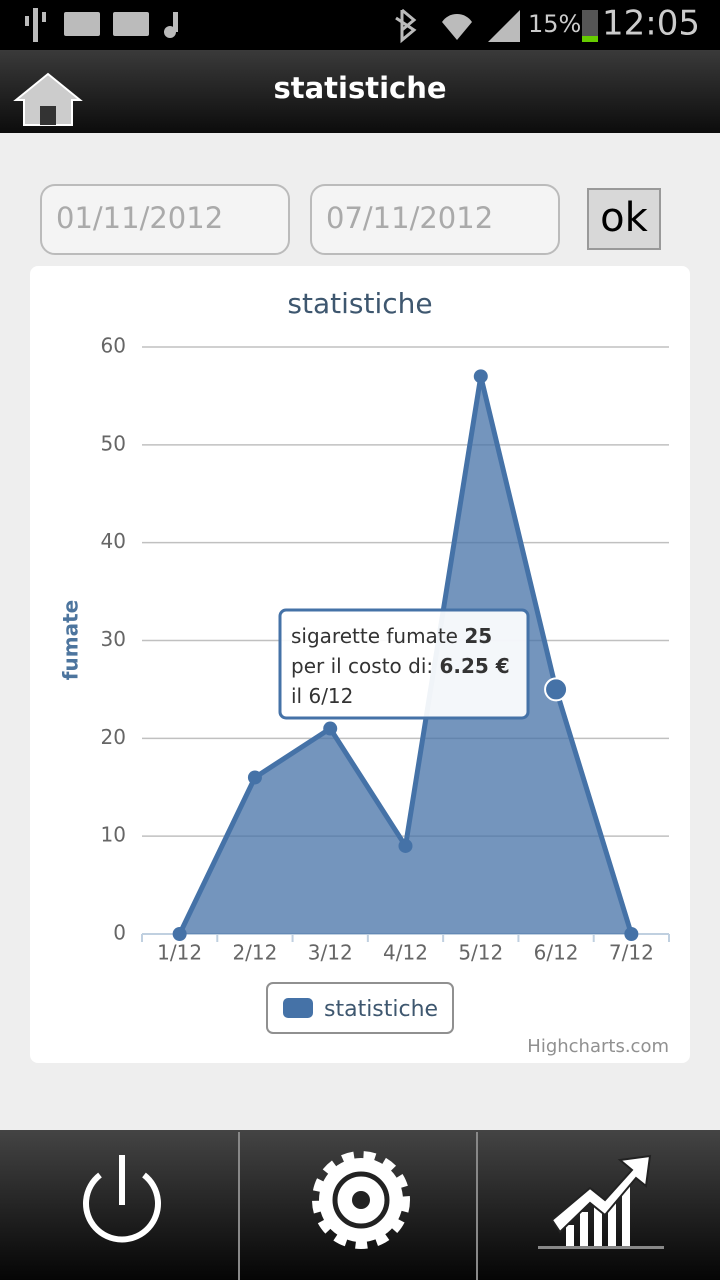 The image size is (720, 1280). I want to click on tooltip-box, so click(404, 664).